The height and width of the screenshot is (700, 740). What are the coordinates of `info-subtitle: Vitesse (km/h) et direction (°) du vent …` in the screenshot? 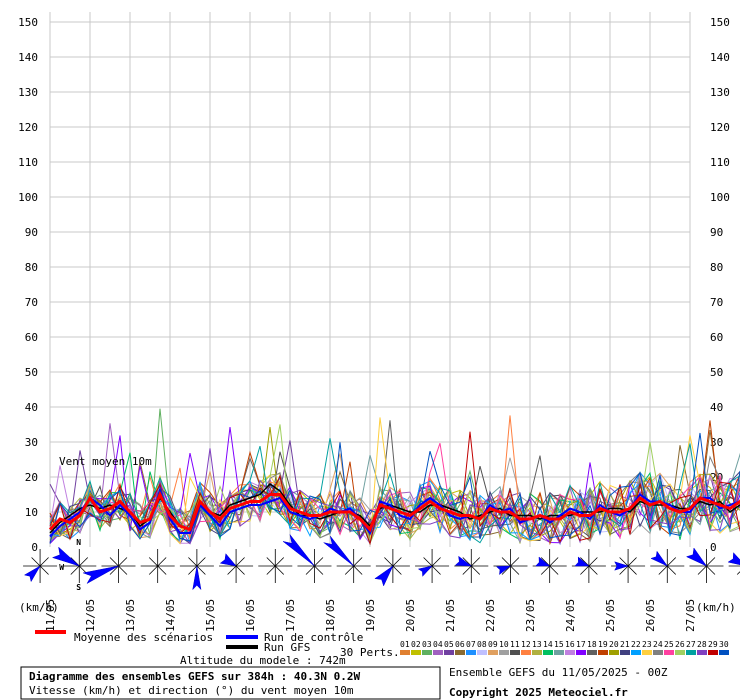 It's located at (191, 690).